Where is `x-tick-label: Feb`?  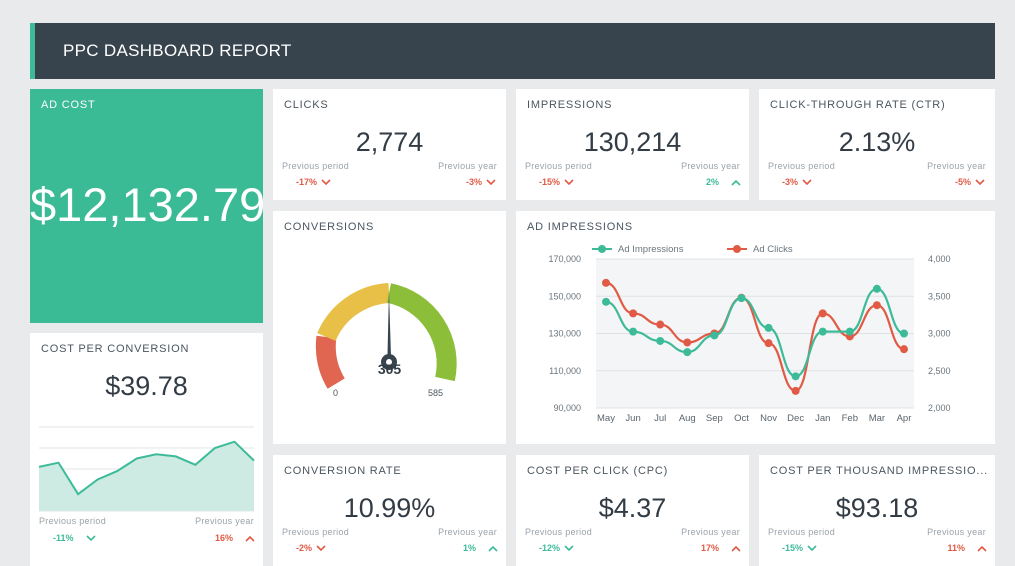
x-tick-label: Feb is located at coordinates (850, 418).